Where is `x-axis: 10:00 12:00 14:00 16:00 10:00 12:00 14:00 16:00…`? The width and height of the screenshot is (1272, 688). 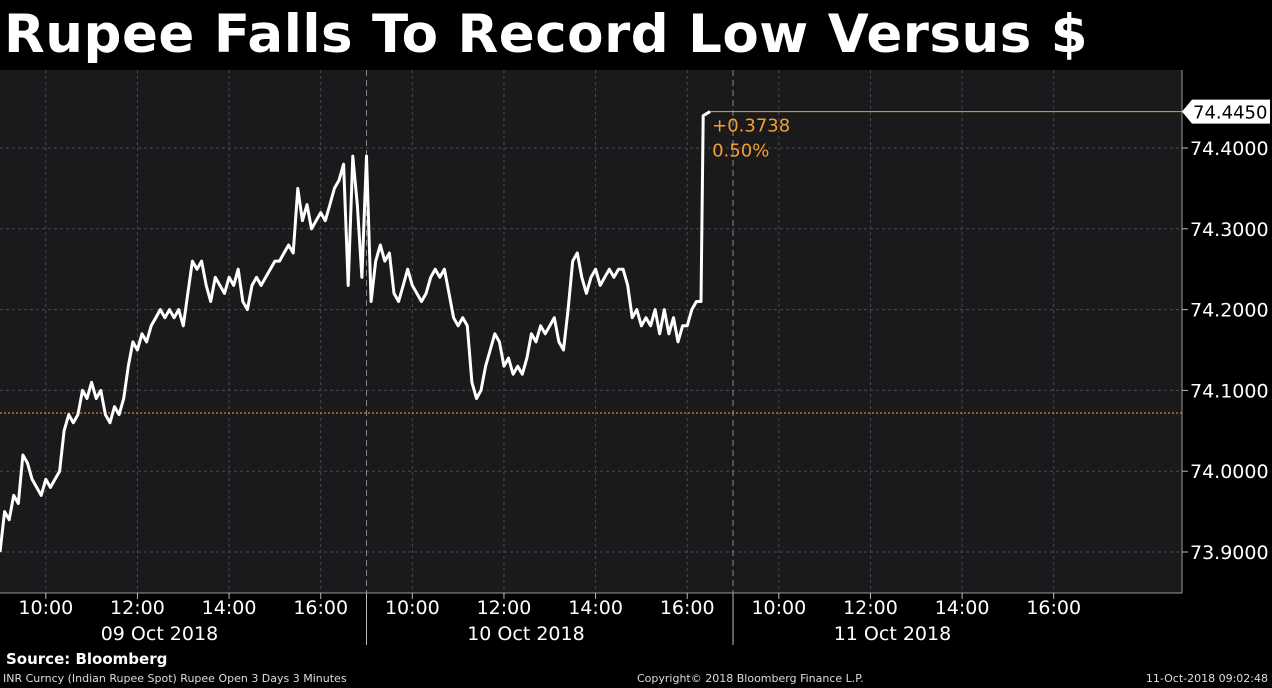
x-axis: 10:00 12:00 14:00 16:00 10:00 12:00 14:00 16:00… is located at coordinates (549, 606).